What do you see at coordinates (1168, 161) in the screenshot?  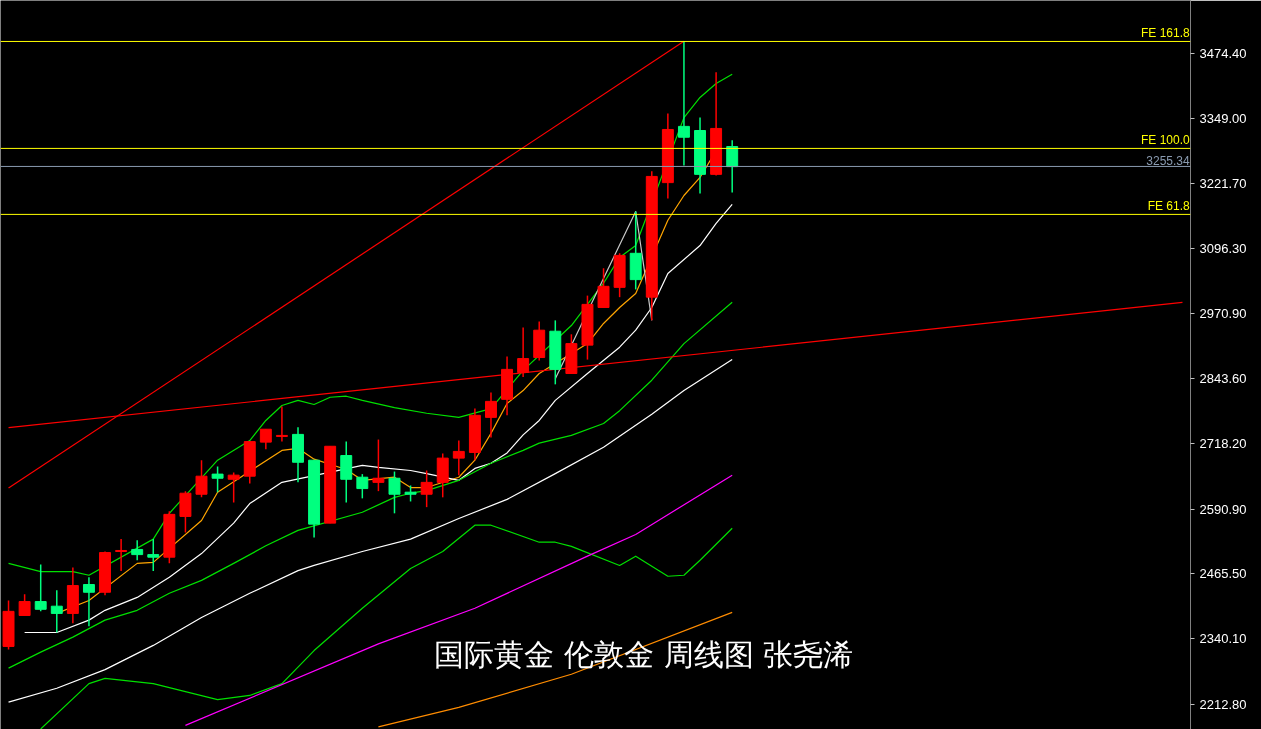 I see `ref-line-label: 3255.34` at bounding box center [1168, 161].